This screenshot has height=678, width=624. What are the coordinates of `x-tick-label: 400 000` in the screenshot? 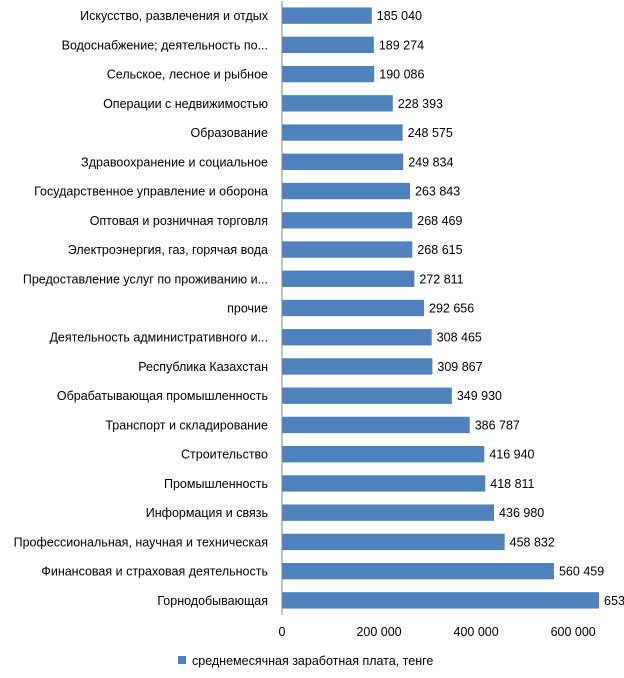 It's located at (476, 632).